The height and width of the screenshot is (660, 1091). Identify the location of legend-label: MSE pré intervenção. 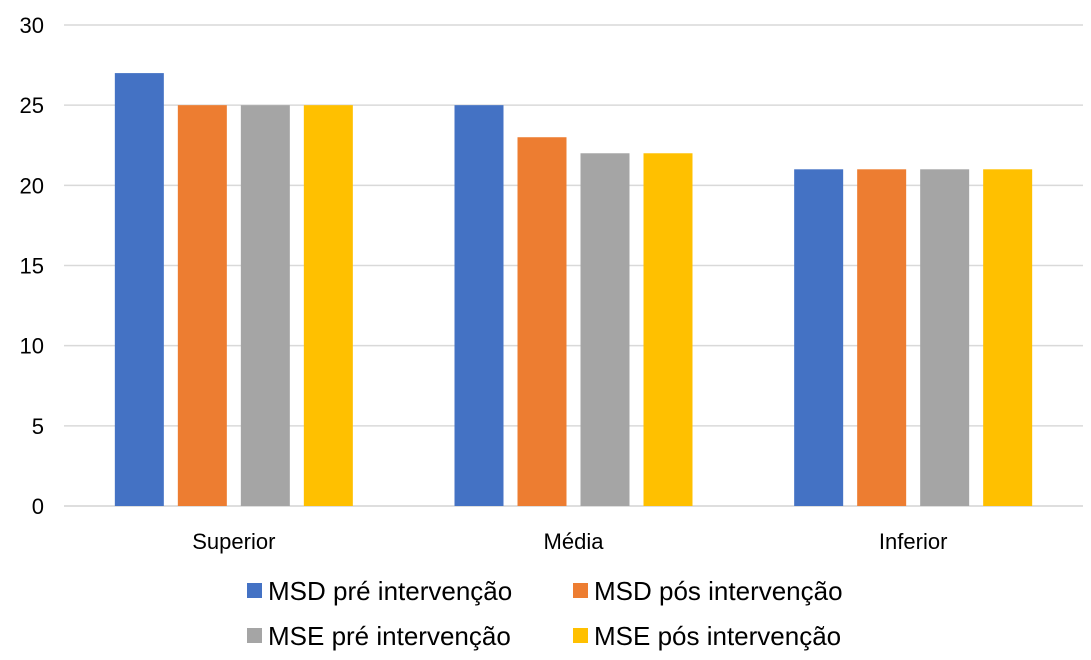
(389, 636).